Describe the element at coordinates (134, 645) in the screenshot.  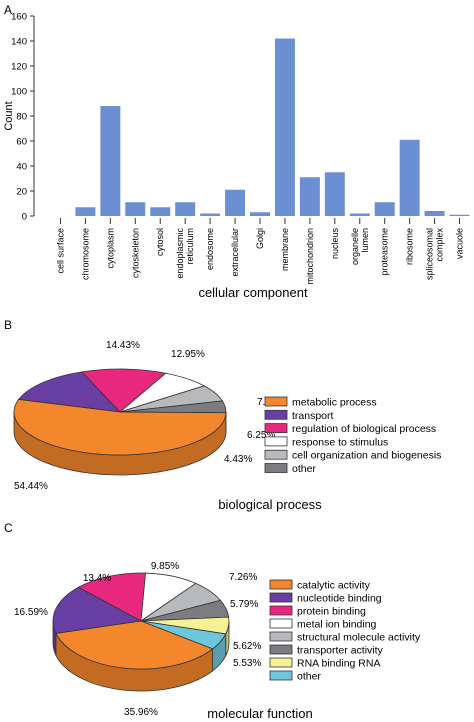
I see `pie-c-slice-catalytic-activity` at that location.